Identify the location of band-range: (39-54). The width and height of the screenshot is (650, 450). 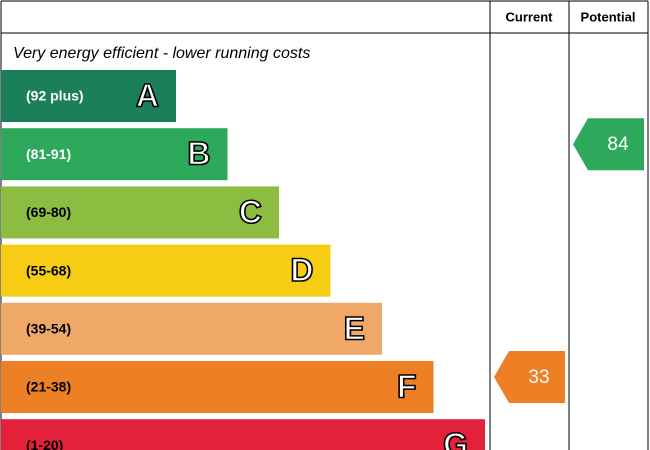
(48, 329).